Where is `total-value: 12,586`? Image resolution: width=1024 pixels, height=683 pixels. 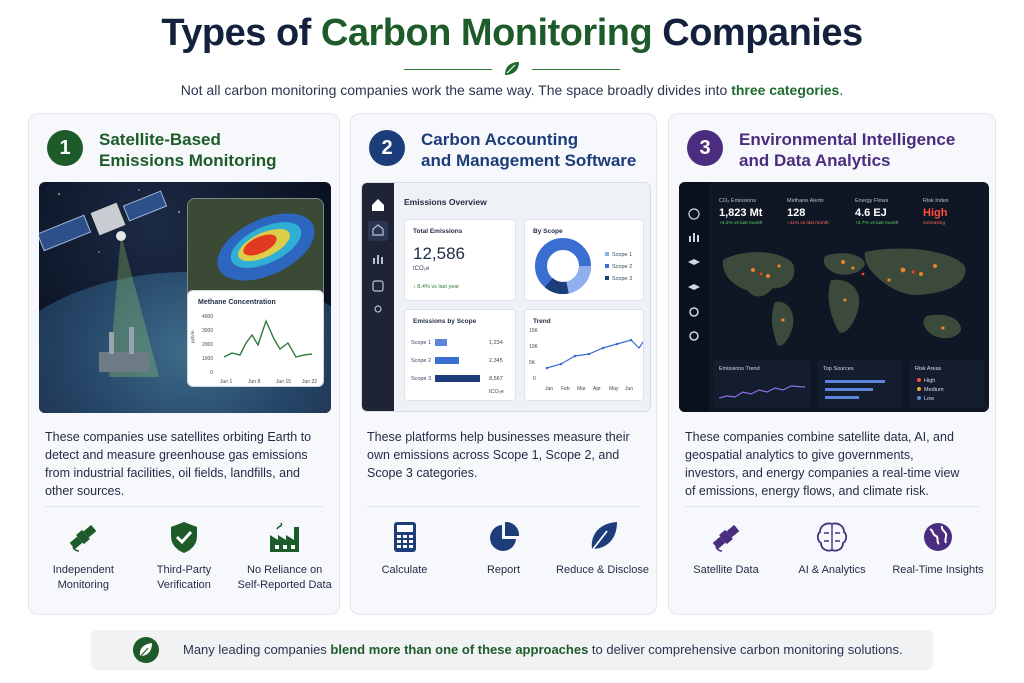
total-value: 12,586 is located at coordinates (439, 253).